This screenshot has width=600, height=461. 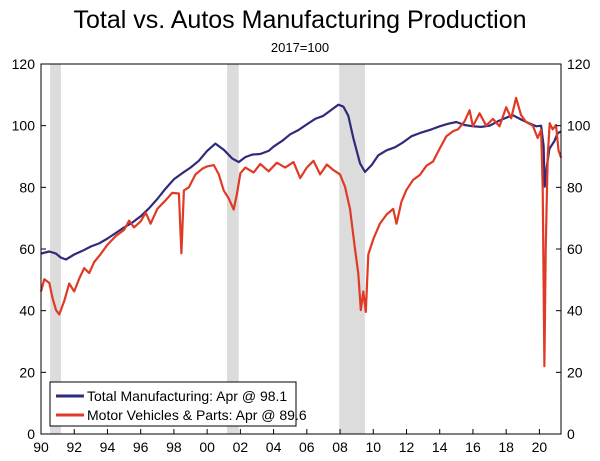 I want to click on x-tick-label: 18, so click(x=506, y=447).